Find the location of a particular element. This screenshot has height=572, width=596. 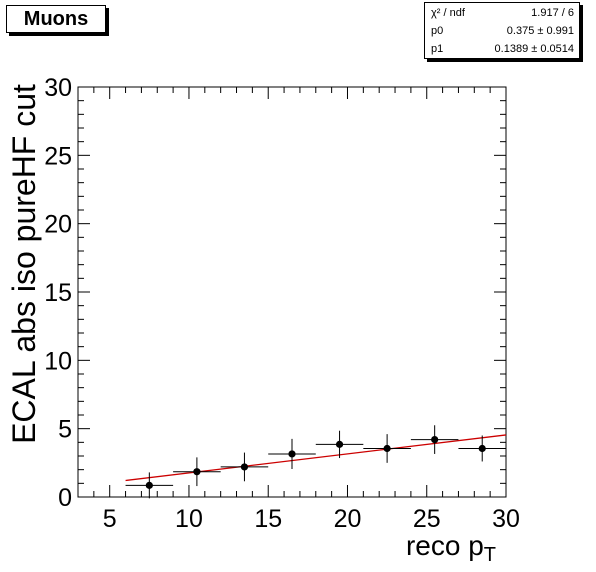

stats-row-p0: p0 0.375 ± 0.991 is located at coordinates (502, 31).